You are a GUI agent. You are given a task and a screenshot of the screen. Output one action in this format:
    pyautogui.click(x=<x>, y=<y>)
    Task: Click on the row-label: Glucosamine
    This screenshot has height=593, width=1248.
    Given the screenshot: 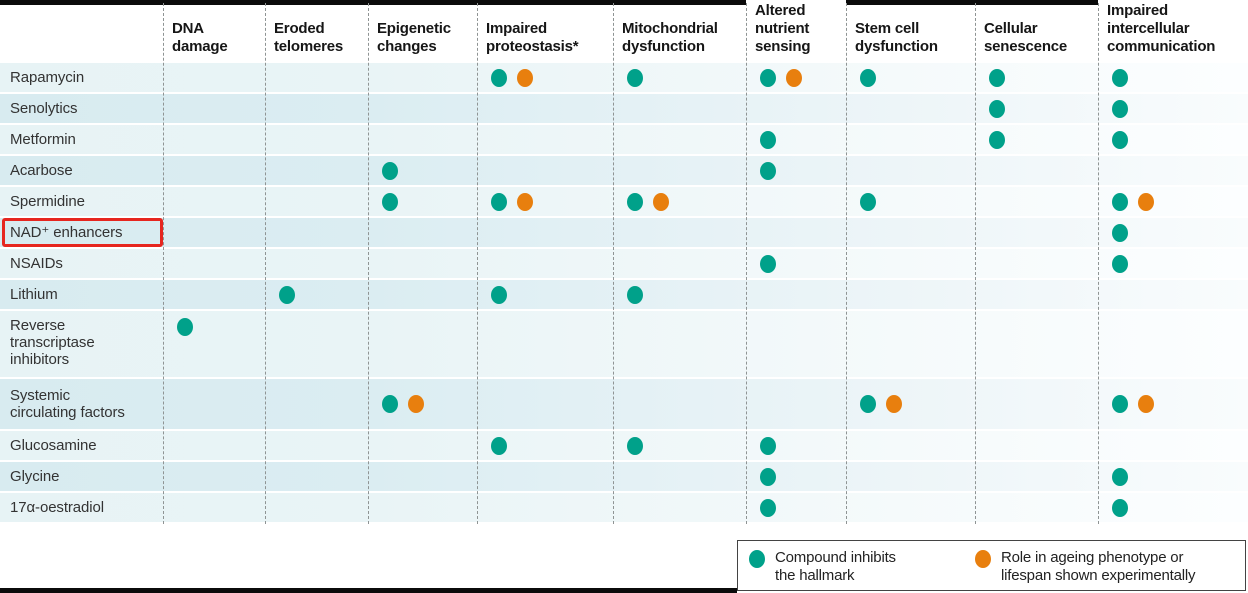 What is the action you would take?
    pyautogui.click(x=53, y=445)
    